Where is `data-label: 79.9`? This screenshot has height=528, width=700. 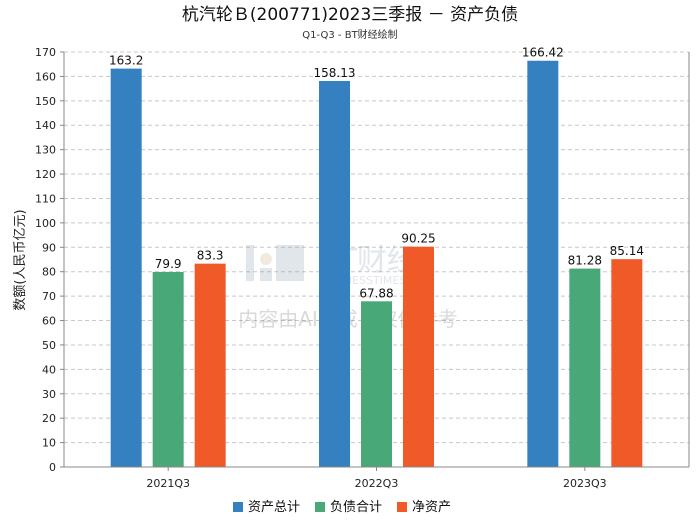
data-label: 79.9 is located at coordinates (168, 264).